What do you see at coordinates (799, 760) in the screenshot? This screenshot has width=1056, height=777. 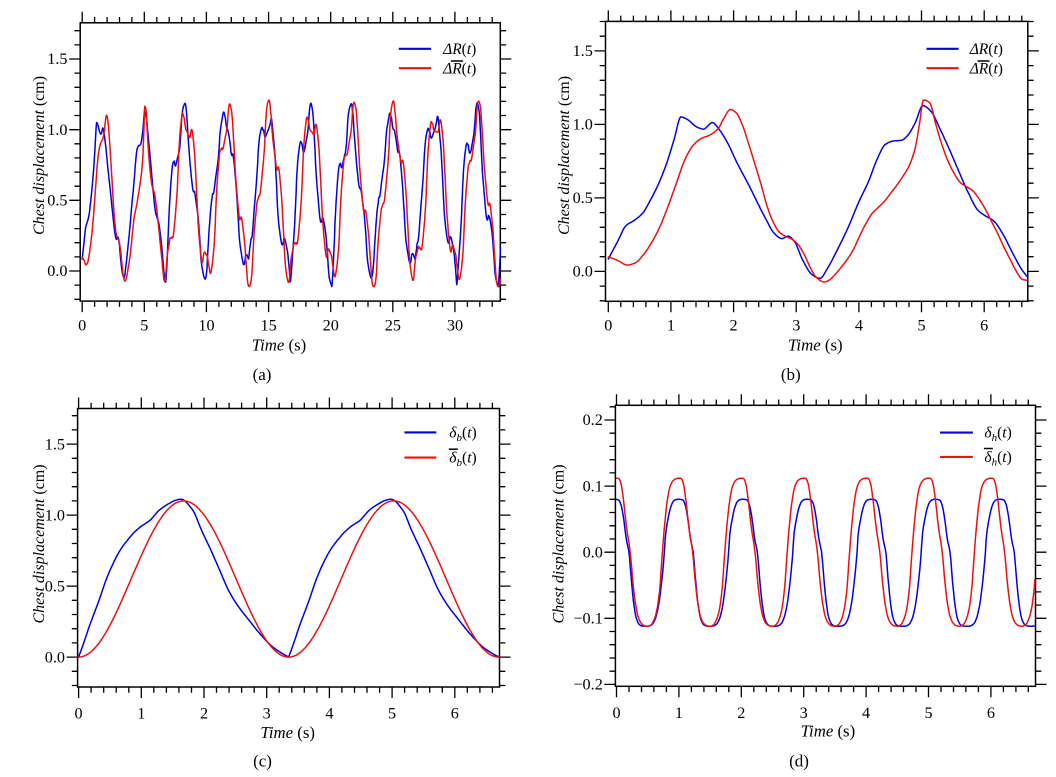 I see `svg-text: (d)` at bounding box center [799, 760].